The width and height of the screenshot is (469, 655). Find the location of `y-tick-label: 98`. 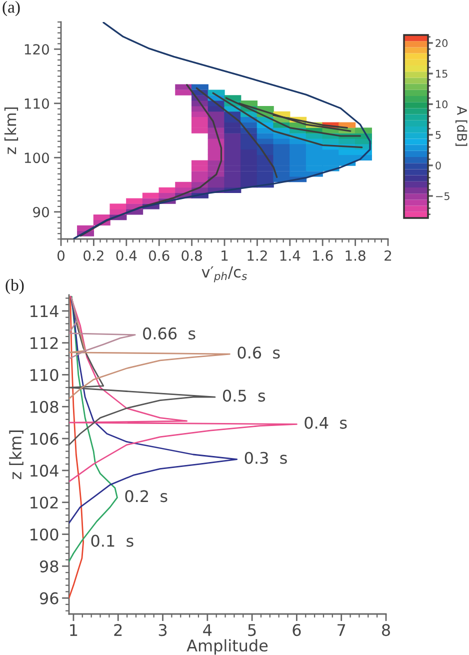

y-tick-label: 98 is located at coordinates (49, 566).